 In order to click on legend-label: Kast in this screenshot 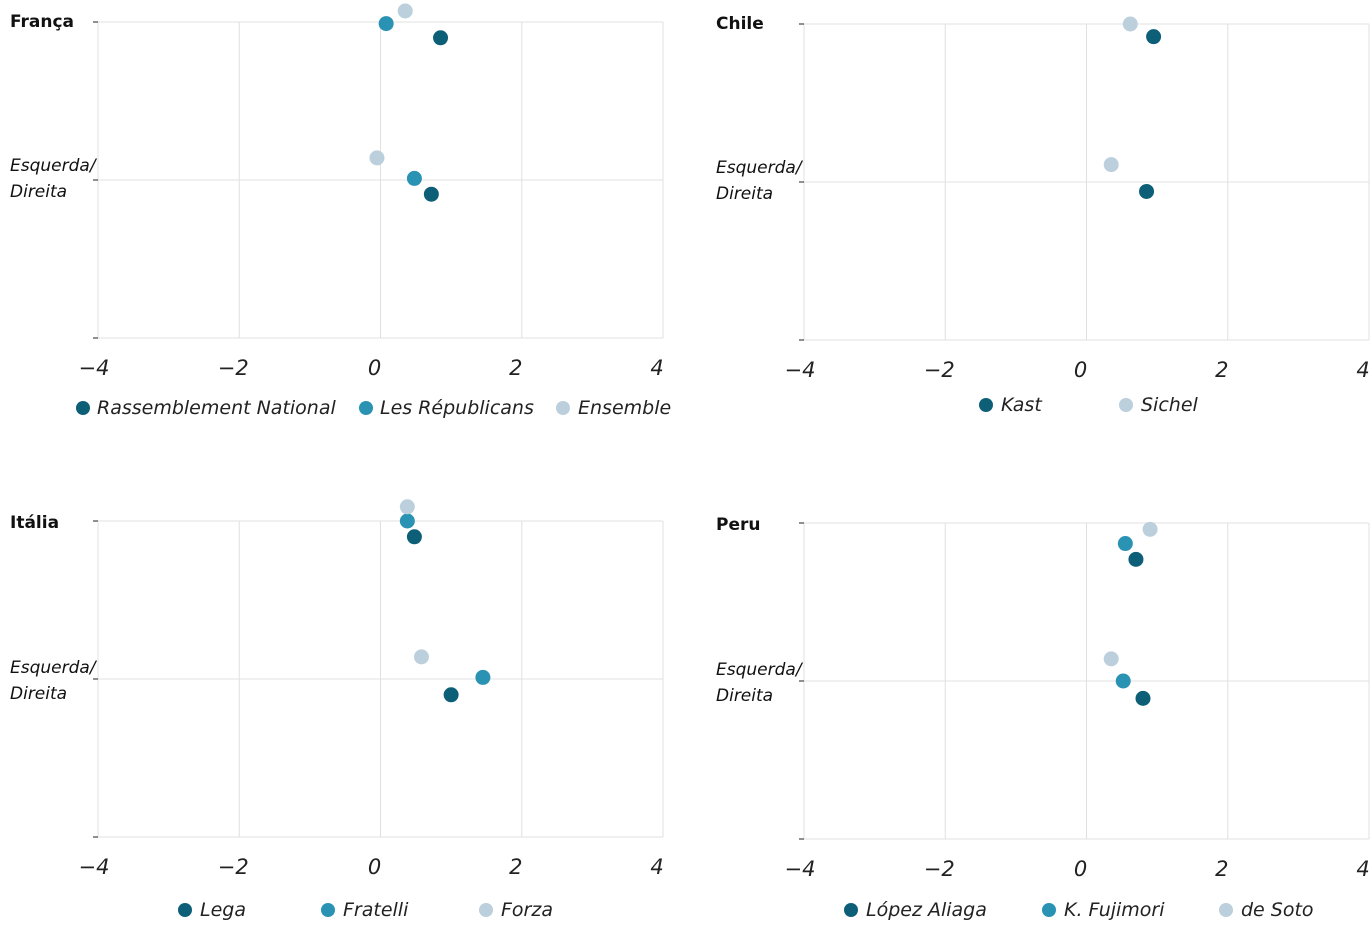, I will do `click(1022, 405)`.